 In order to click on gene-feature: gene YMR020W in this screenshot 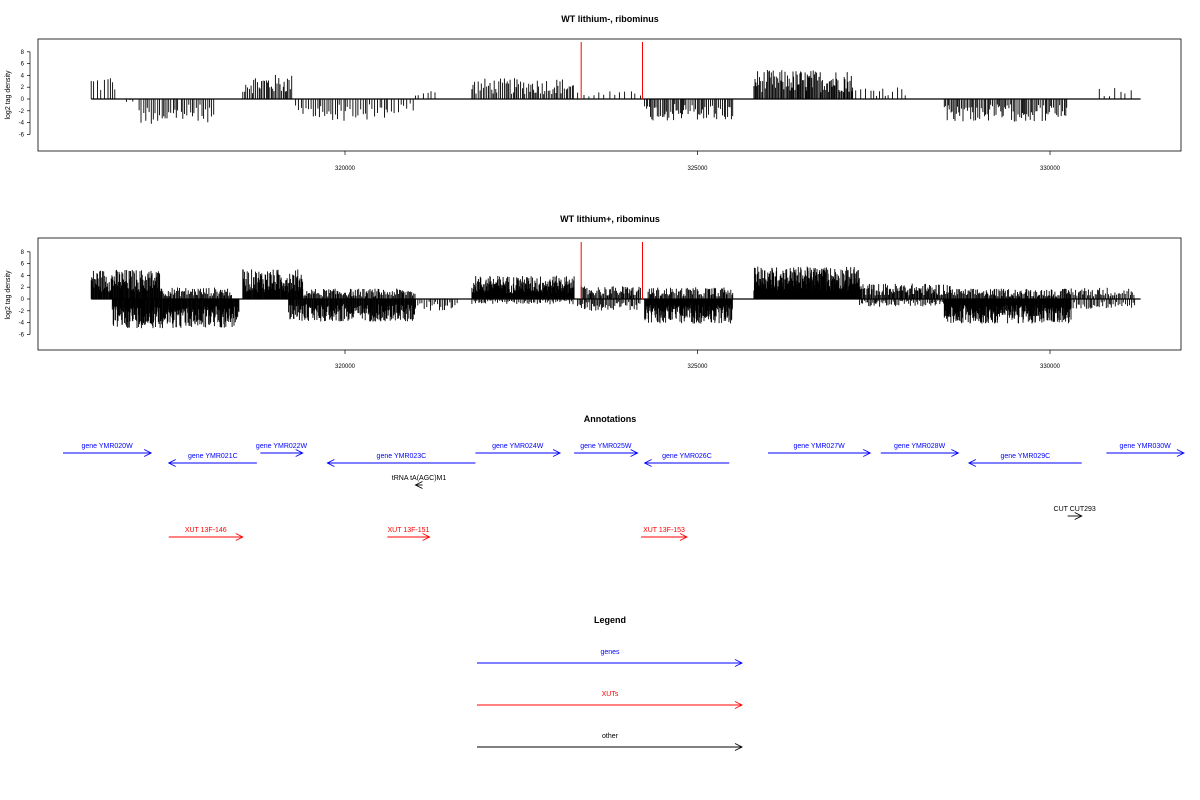, I will do `click(108, 450)`.